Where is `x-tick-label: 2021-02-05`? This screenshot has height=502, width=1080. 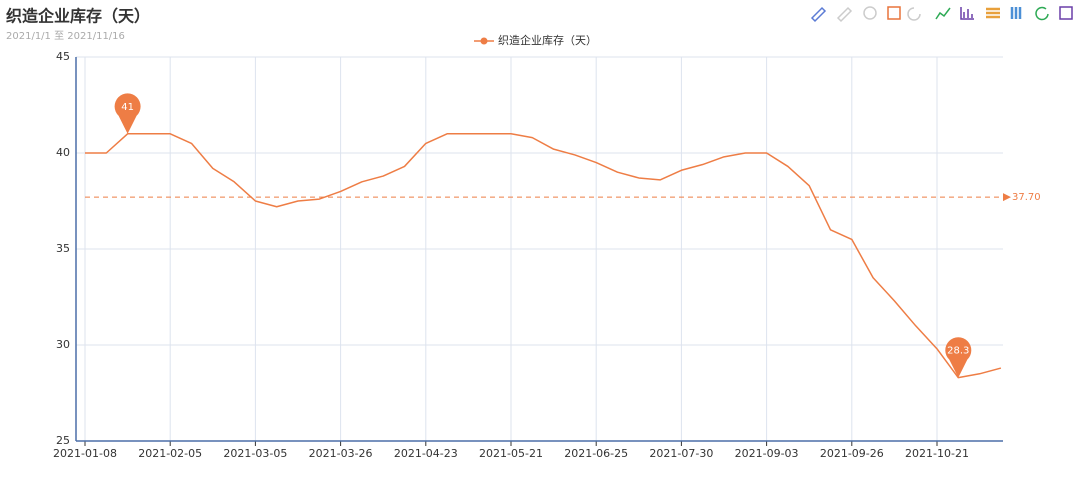
x-tick-label: 2021-02-05 is located at coordinates (170, 453).